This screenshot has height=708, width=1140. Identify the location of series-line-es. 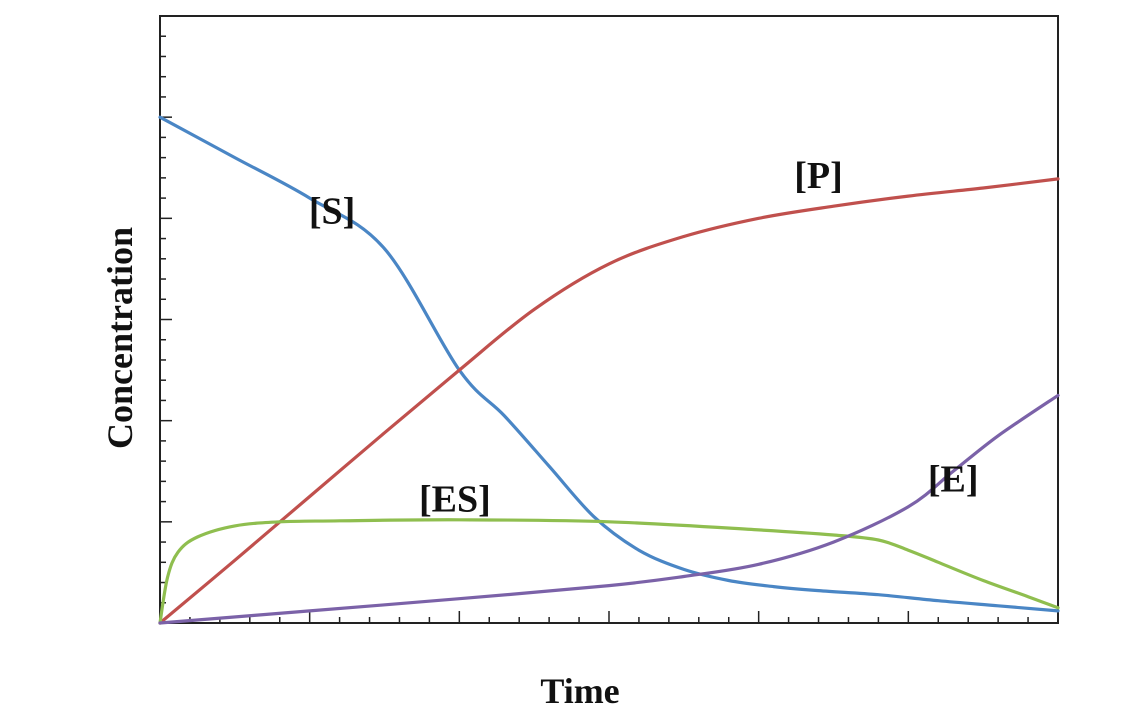
(609, 571).